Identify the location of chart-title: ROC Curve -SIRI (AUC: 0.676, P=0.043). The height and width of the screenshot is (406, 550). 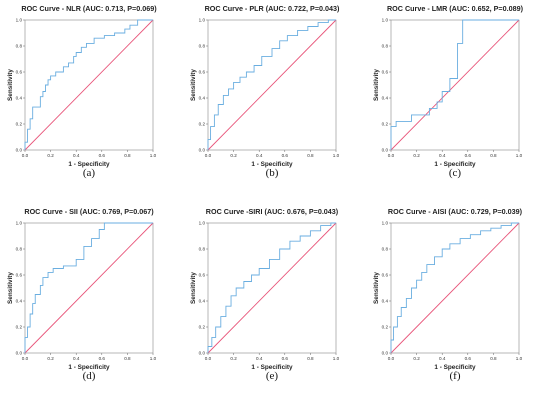
(272, 211).